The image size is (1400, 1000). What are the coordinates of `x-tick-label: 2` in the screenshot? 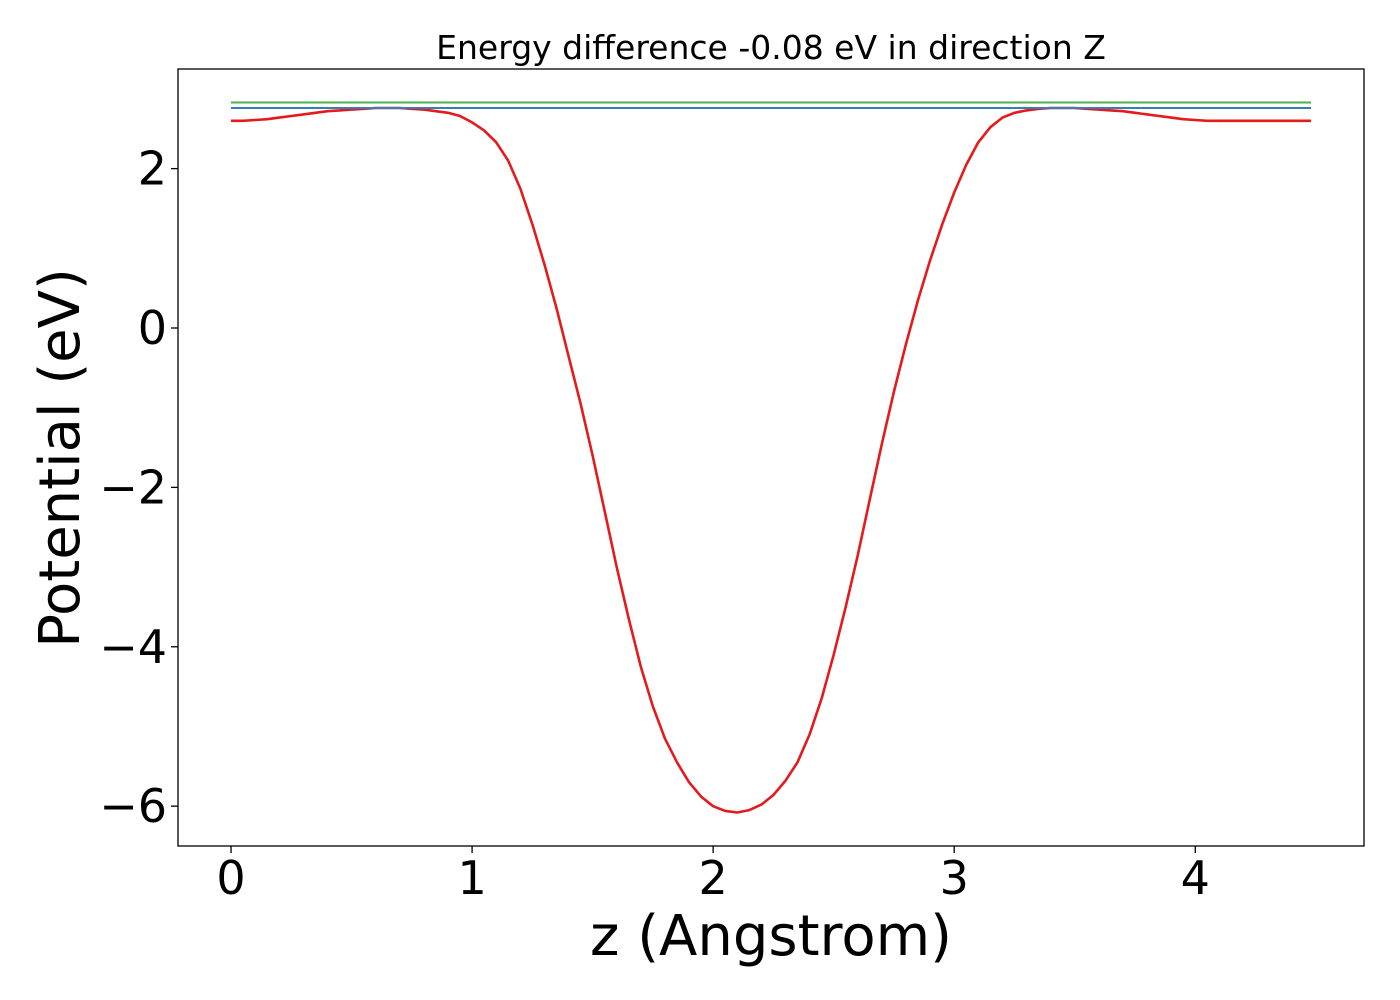 It's located at (713, 878).